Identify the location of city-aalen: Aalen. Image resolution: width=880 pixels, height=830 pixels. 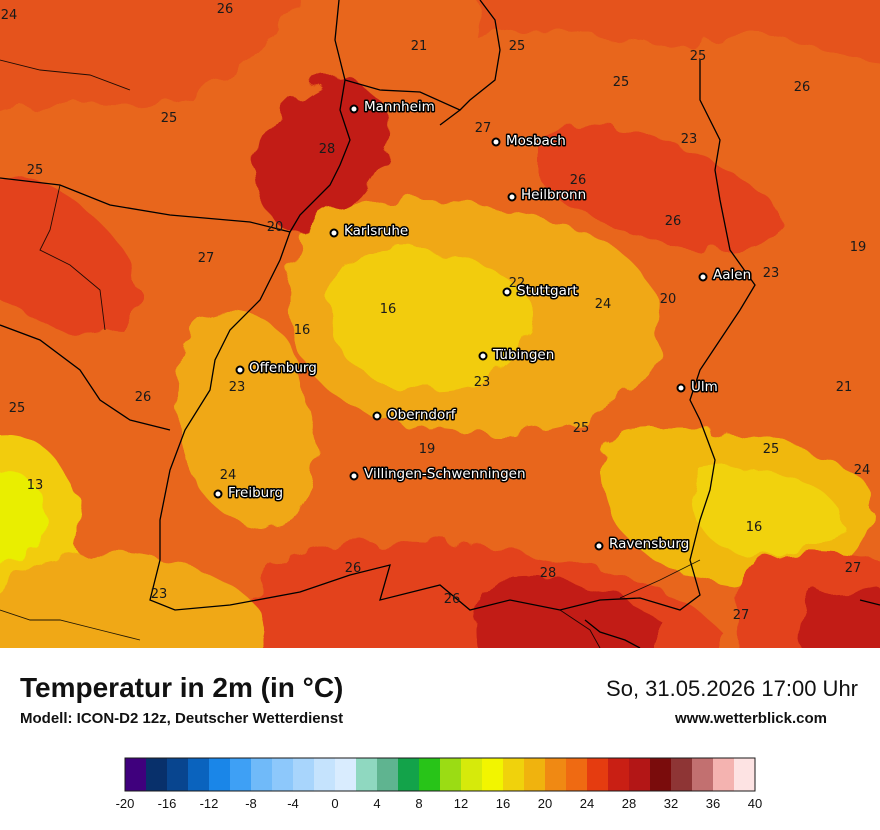
(725, 275).